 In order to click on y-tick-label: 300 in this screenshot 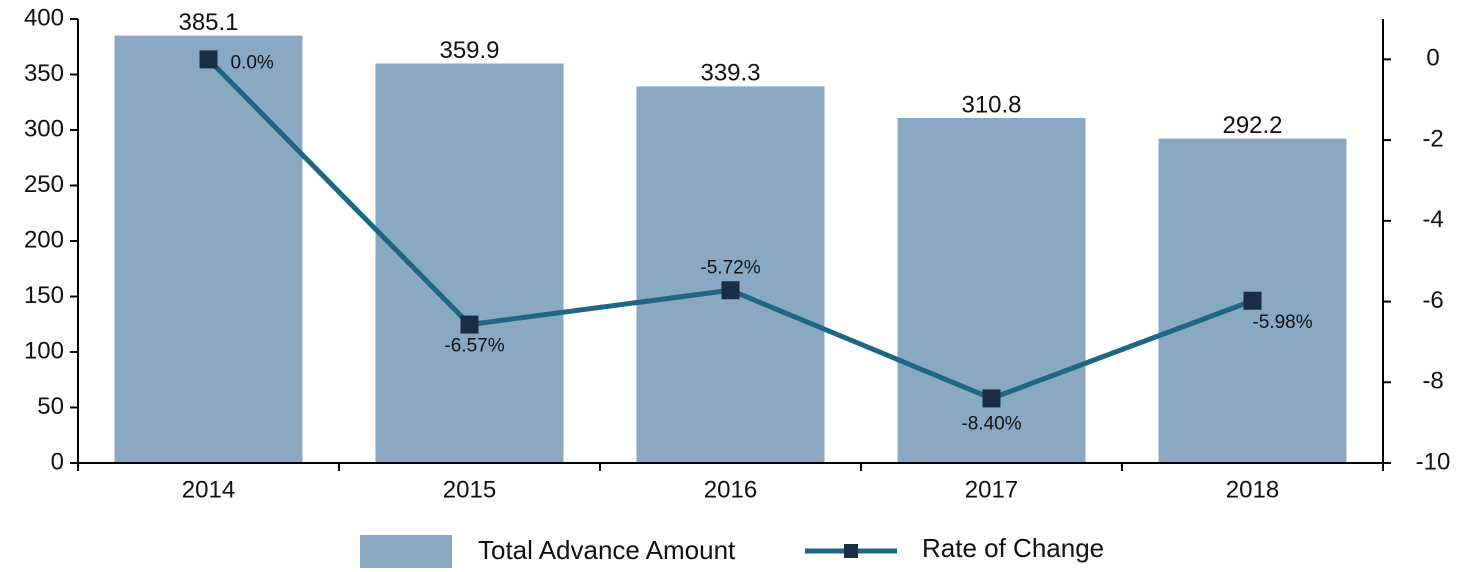, I will do `click(44, 128)`.